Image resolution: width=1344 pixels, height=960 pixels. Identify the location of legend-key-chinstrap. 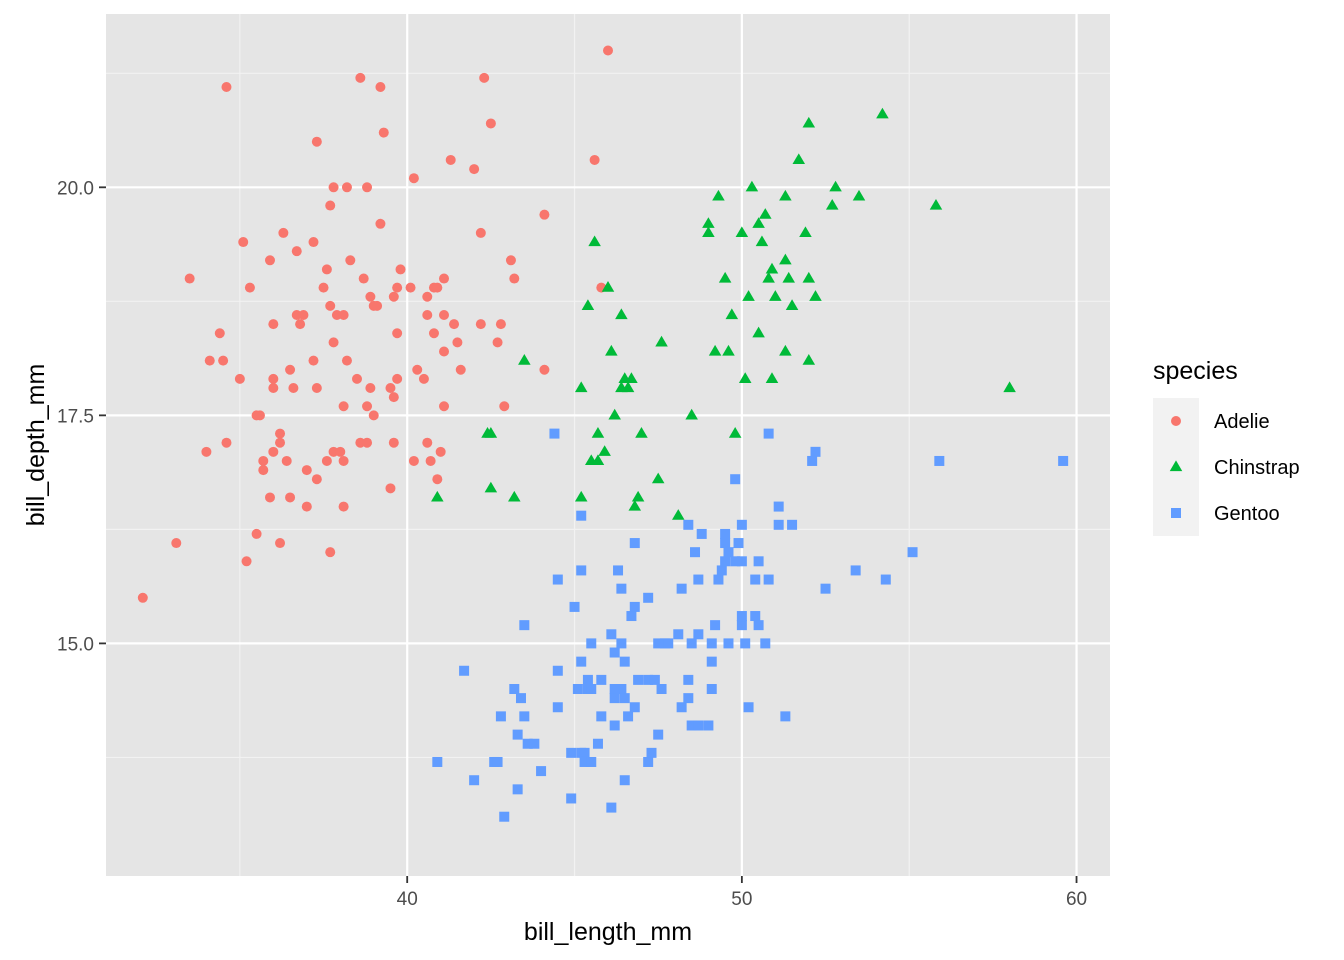
(1176, 466).